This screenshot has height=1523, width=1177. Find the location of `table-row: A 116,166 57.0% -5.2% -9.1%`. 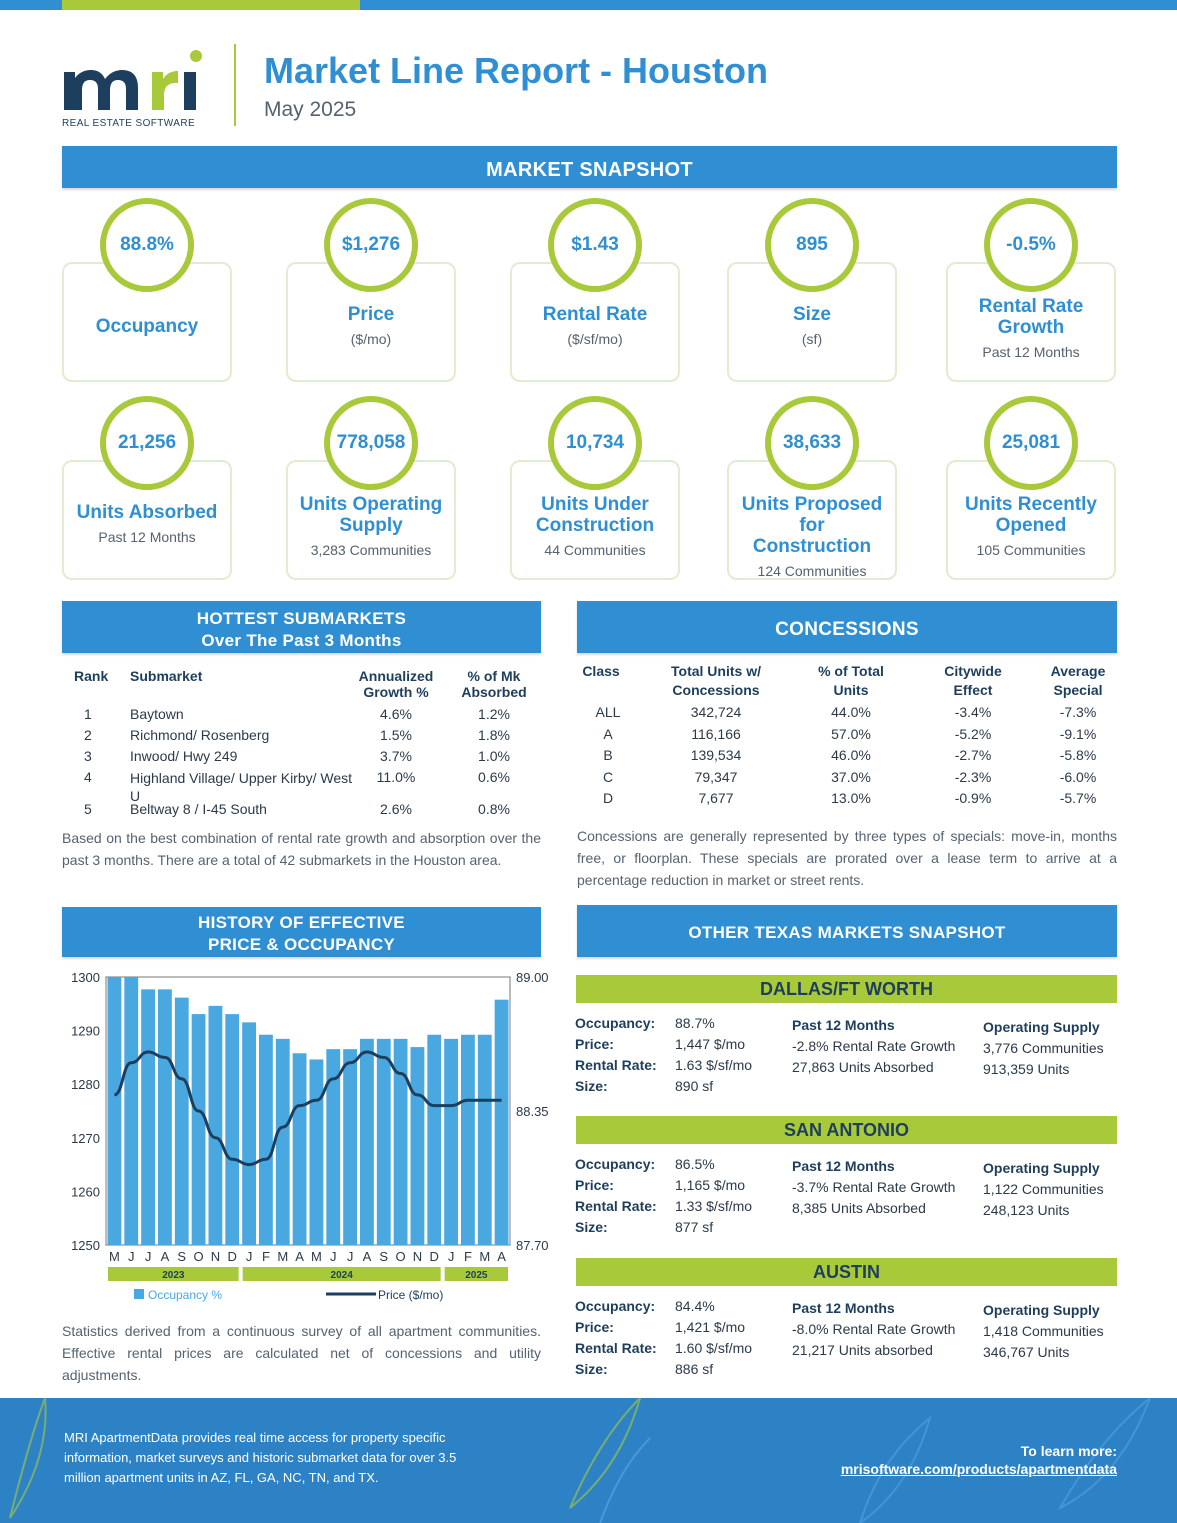

table-row: A 116,166 57.0% -5.2% -9.1% is located at coordinates (847, 737).